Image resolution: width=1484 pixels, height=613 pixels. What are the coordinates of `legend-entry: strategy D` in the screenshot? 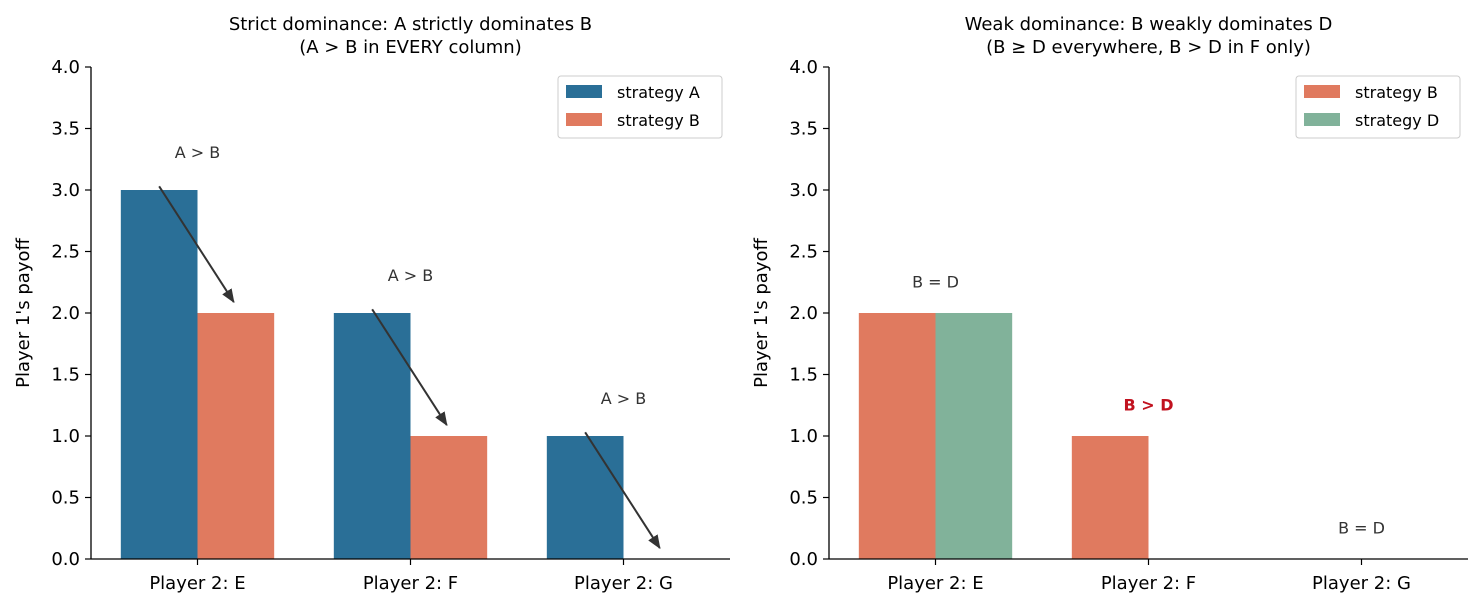 It's located at (1397, 120).